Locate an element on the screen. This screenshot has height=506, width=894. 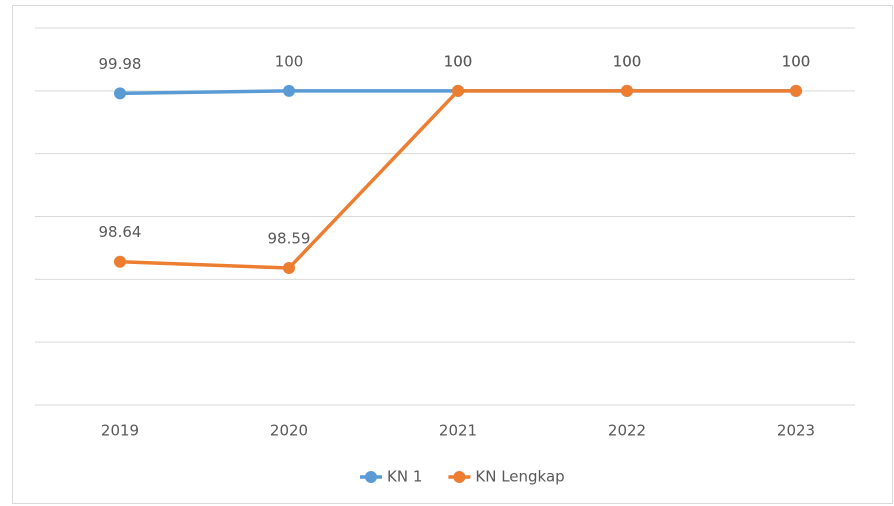
x-tick-label: 2021 is located at coordinates (458, 431).